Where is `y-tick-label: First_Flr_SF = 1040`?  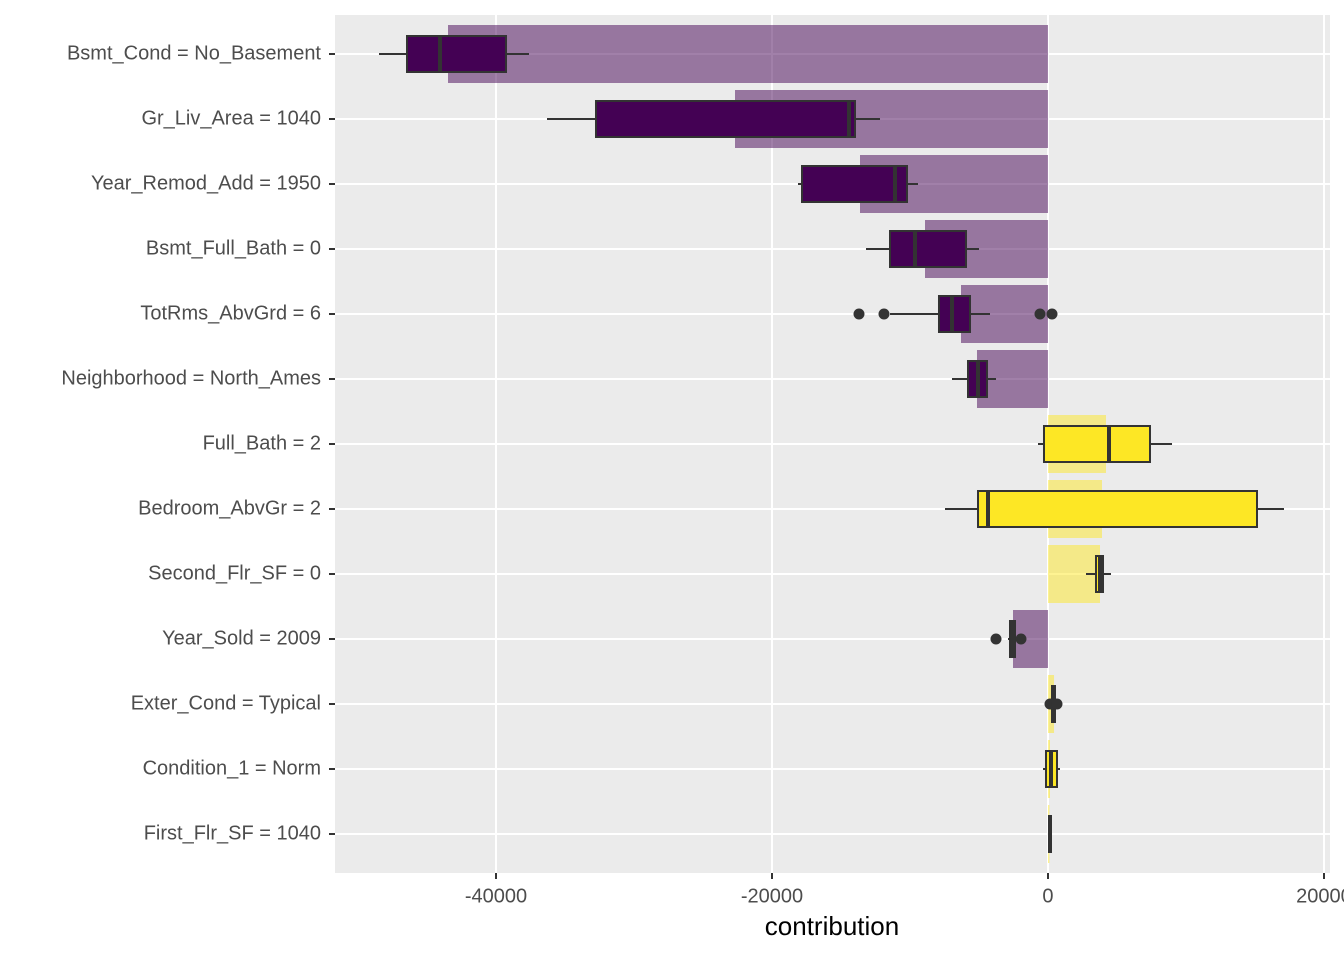
y-tick-label: First_Flr_SF = 1040 is located at coordinates (232, 833).